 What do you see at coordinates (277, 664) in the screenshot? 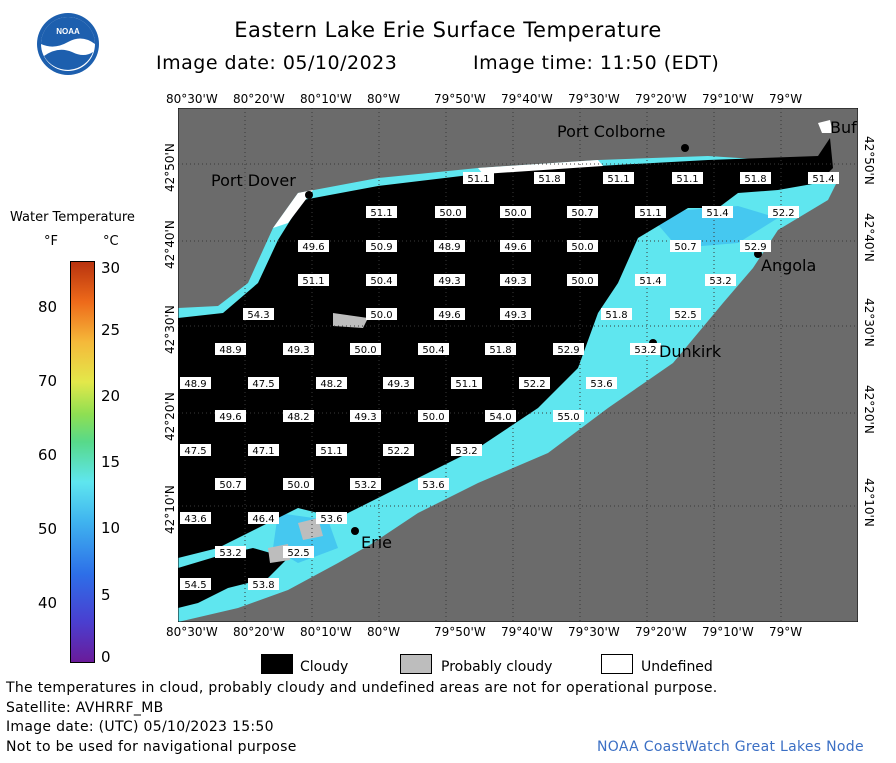
I see `legend-cloudy-swatch` at bounding box center [277, 664].